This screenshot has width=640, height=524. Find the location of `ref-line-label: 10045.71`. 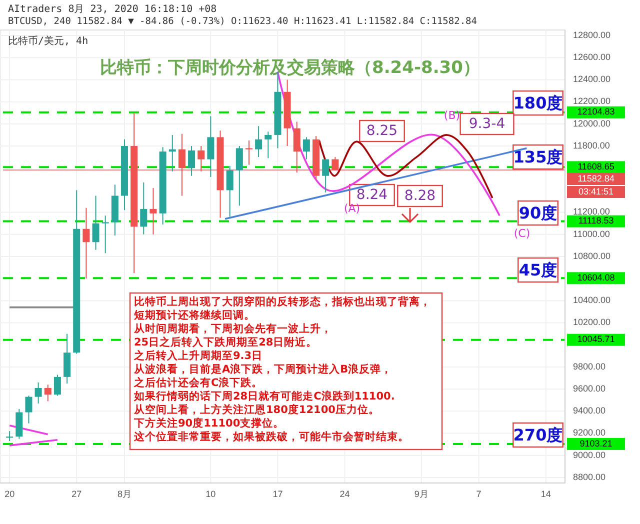

ref-line-label: 10045.71 is located at coordinates (596, 339).